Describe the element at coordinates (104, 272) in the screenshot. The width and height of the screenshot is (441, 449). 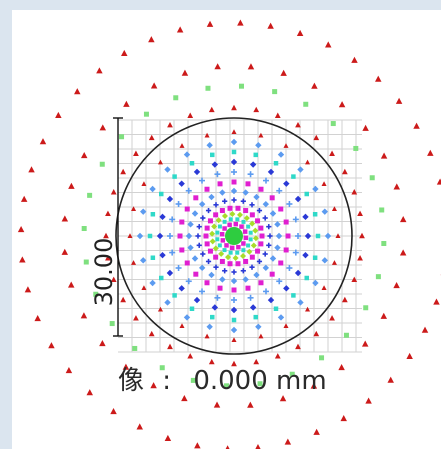
I see `scale-bar-label: 30.00` at that location.